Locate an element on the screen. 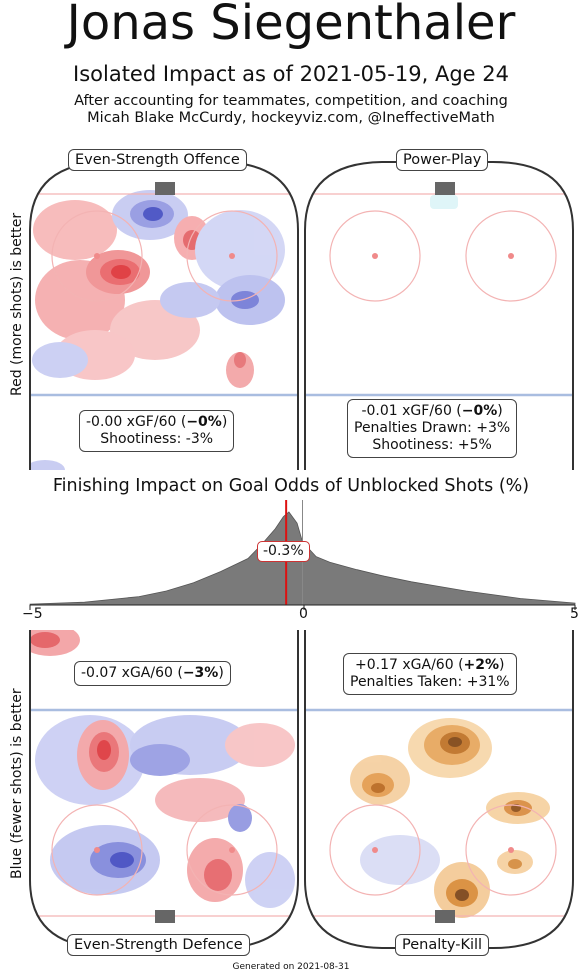 The width and height of the screenshot is (582, 979). stat-box-penalty-kill: +0.17 xGA/60 (+2%) Penalties Taken: +31% is located at coordinates (430, 674).